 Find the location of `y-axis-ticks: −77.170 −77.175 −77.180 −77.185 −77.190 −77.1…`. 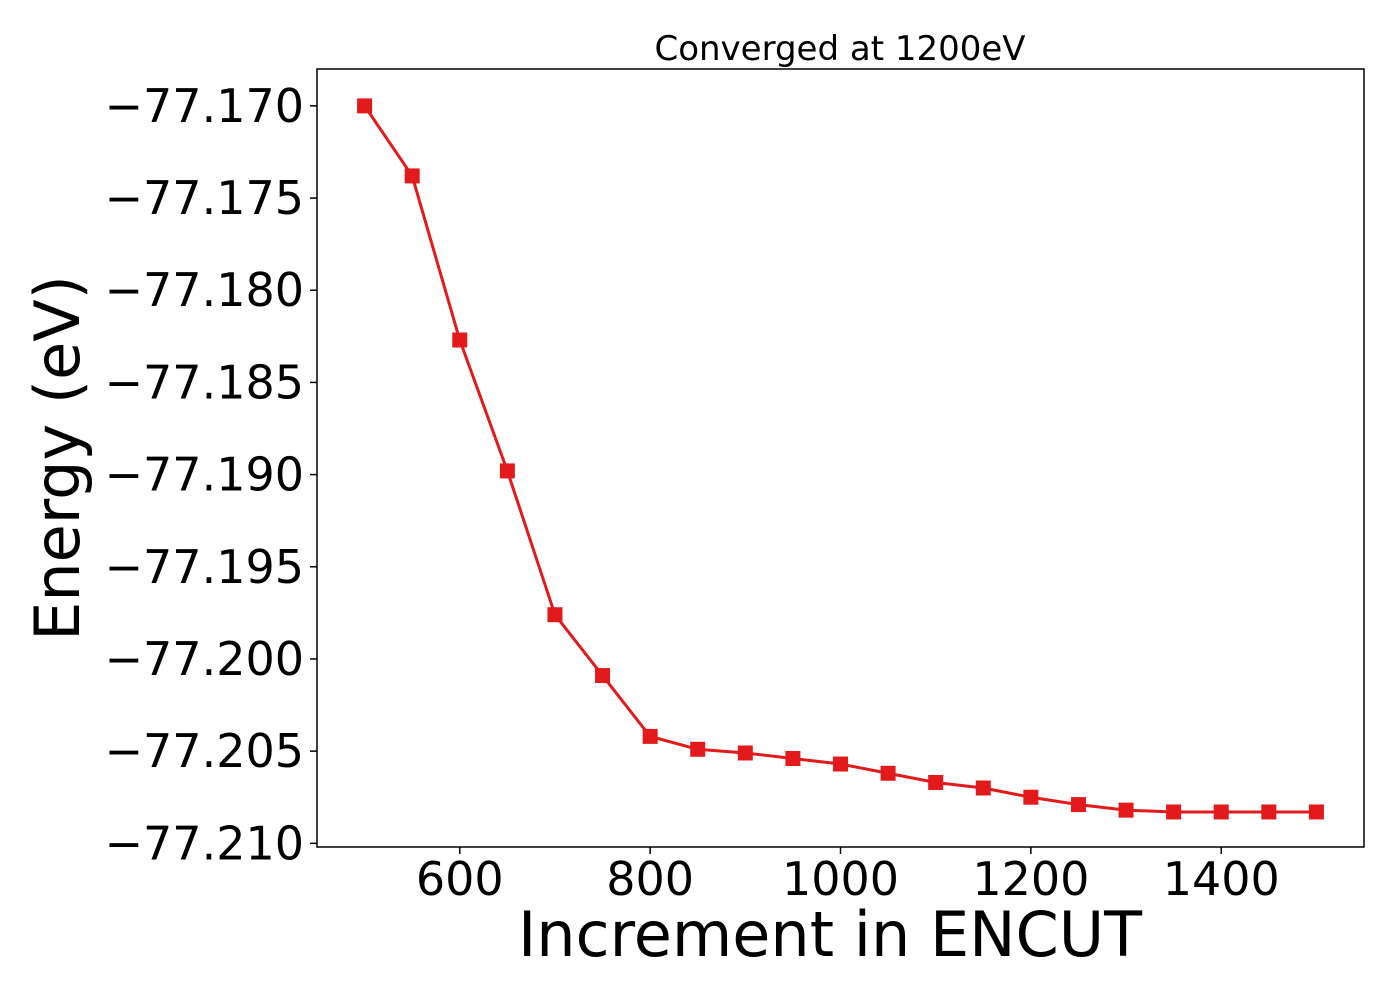

y-axis-ticks: −77.170 −77.175 −77.180 −77.185 −77.190 −77.1… is located at coordinates (211, 474).